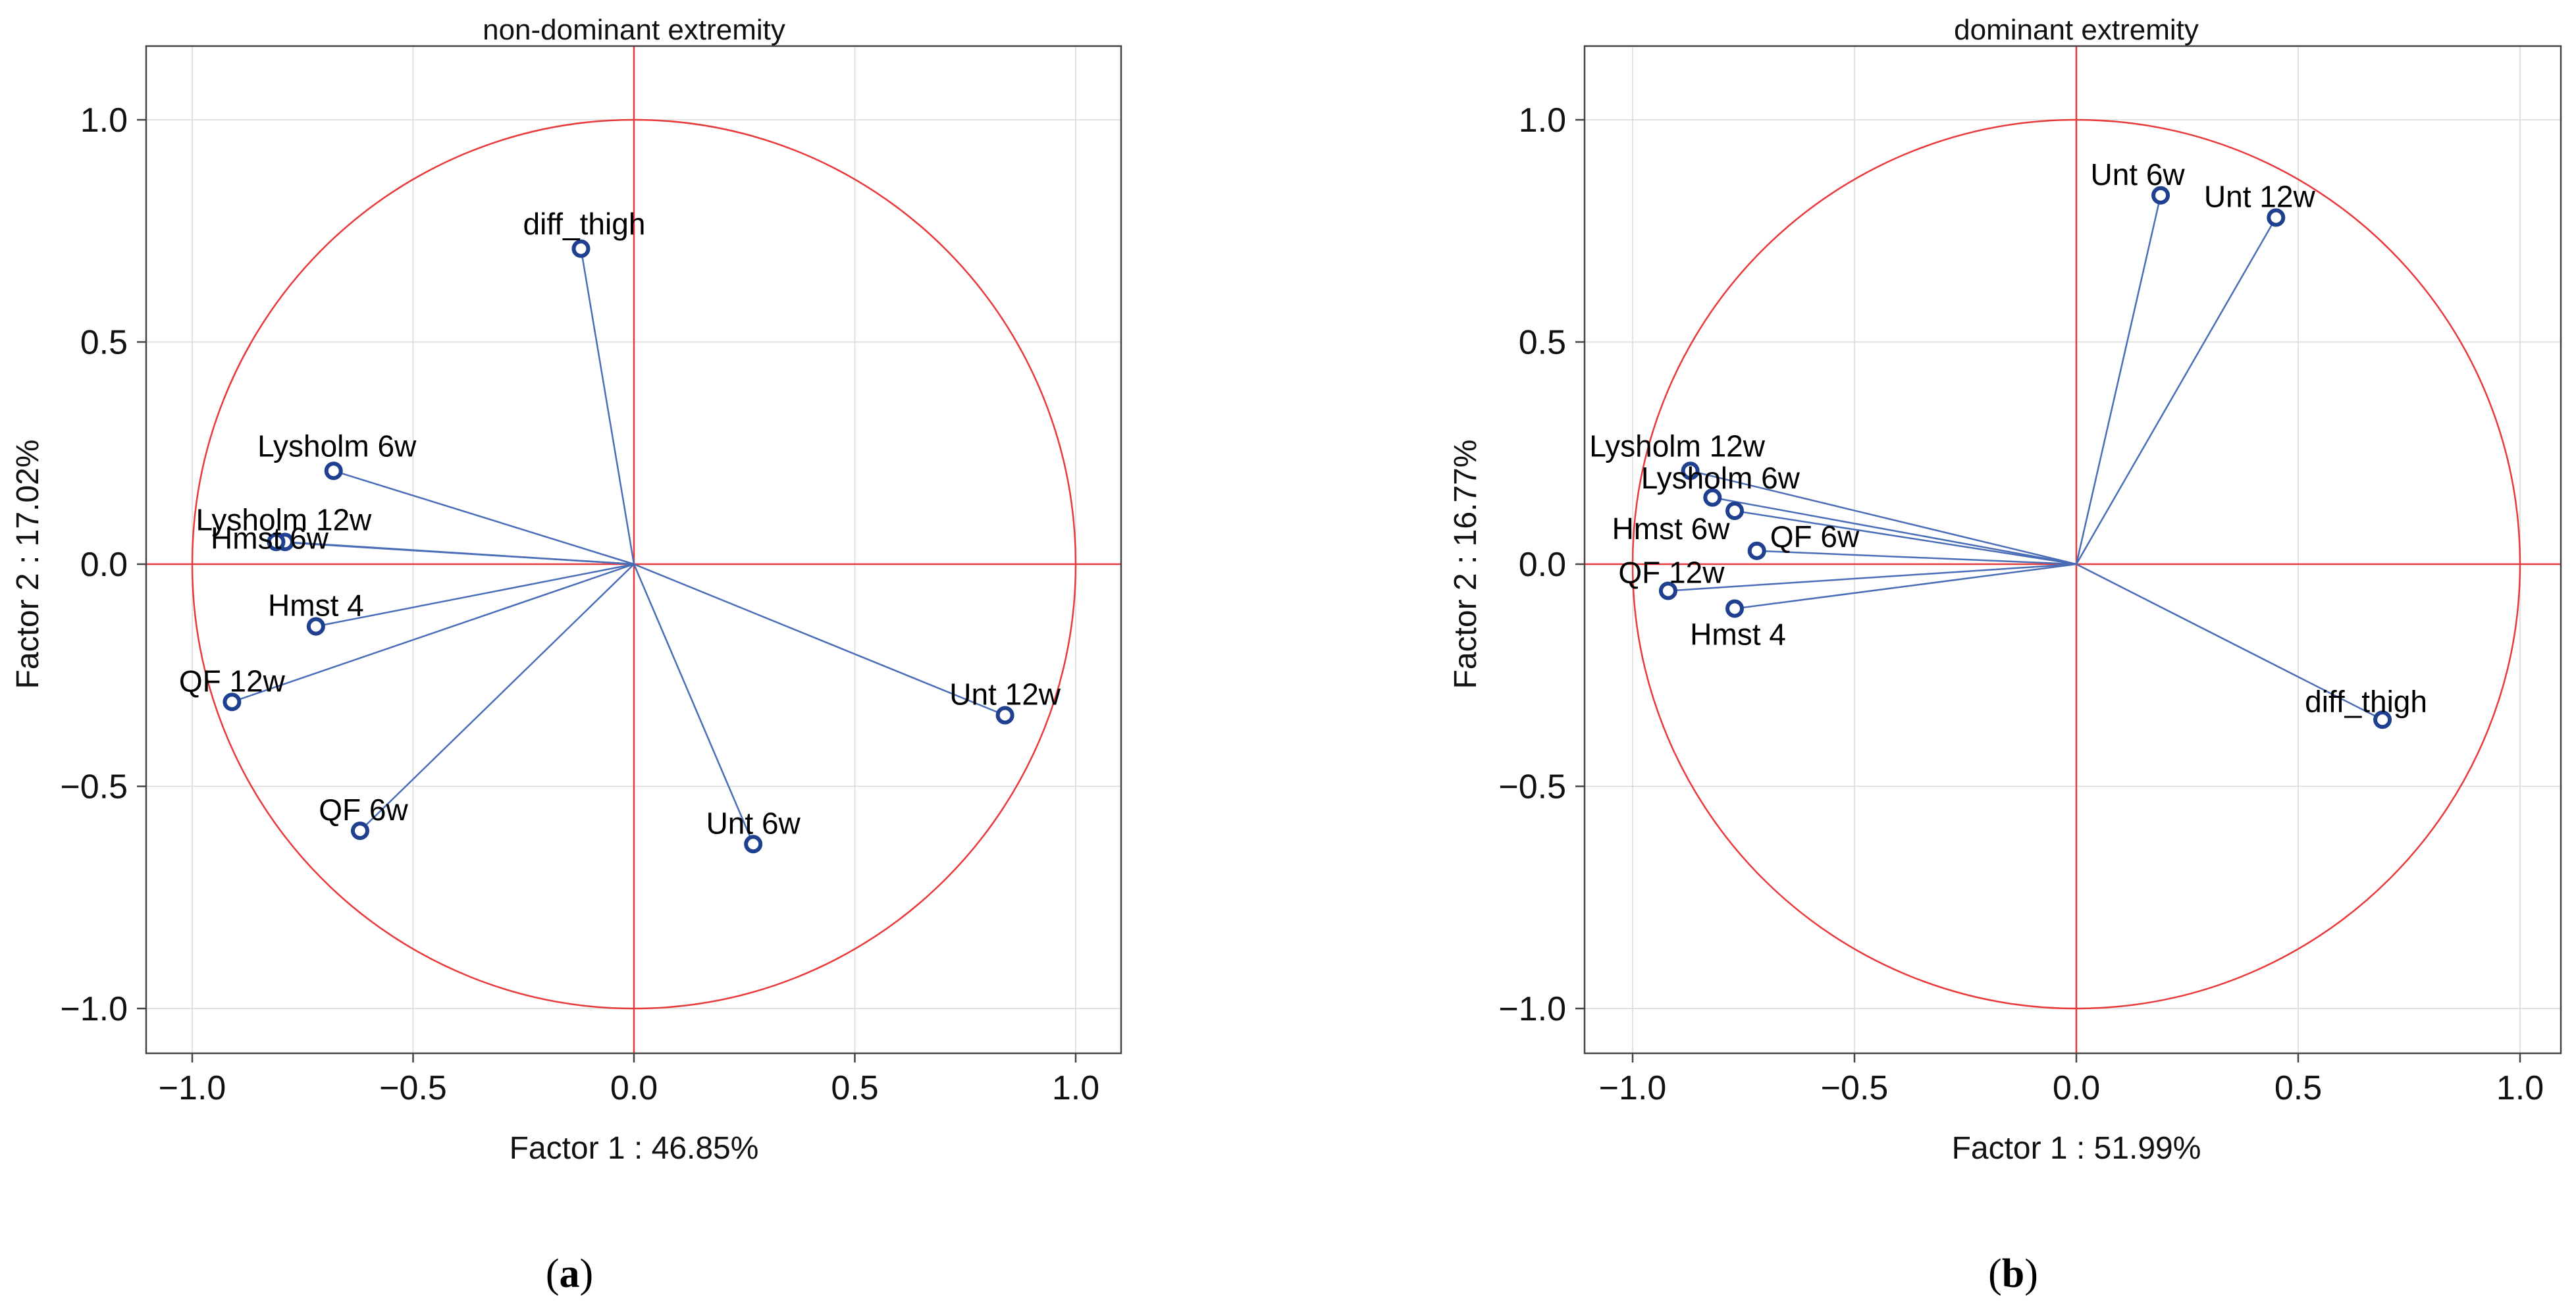 The width and height of the screenshot is (2576, 1312). Describe the element at coordinates (634, 1148) in the screenshot. I see `x-axis-label: Factor 1 : 46.85%` at that location.